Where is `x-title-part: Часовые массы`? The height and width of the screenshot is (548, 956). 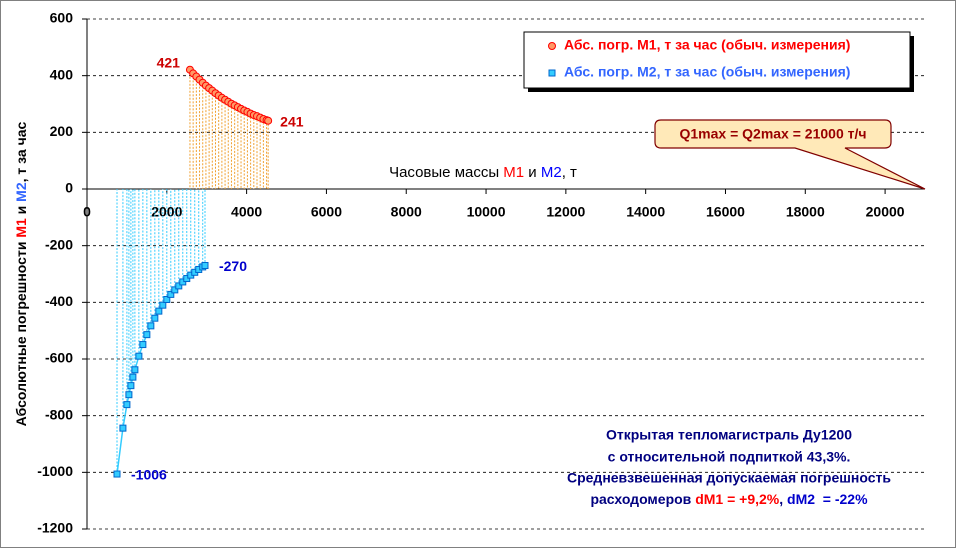
x-title-part: Часовые массы is located at coordinates (446, 172).